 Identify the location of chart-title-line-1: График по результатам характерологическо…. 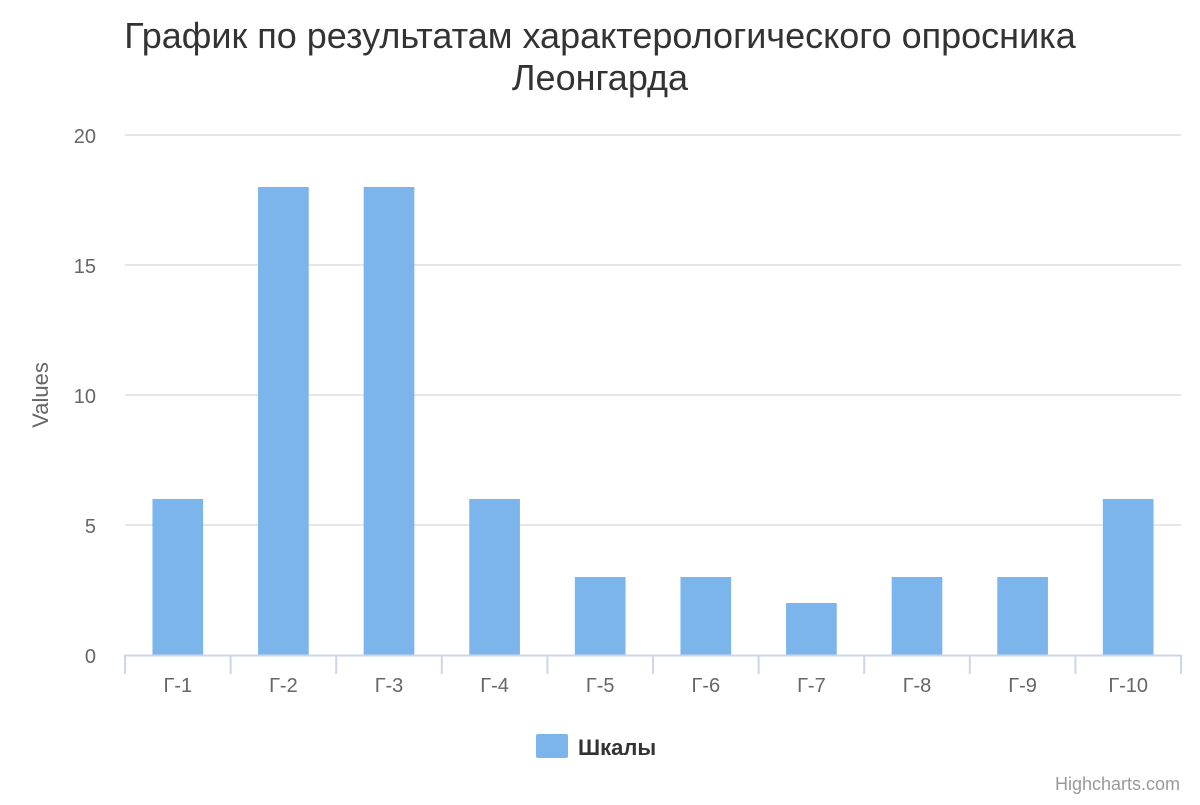
(600, 35).